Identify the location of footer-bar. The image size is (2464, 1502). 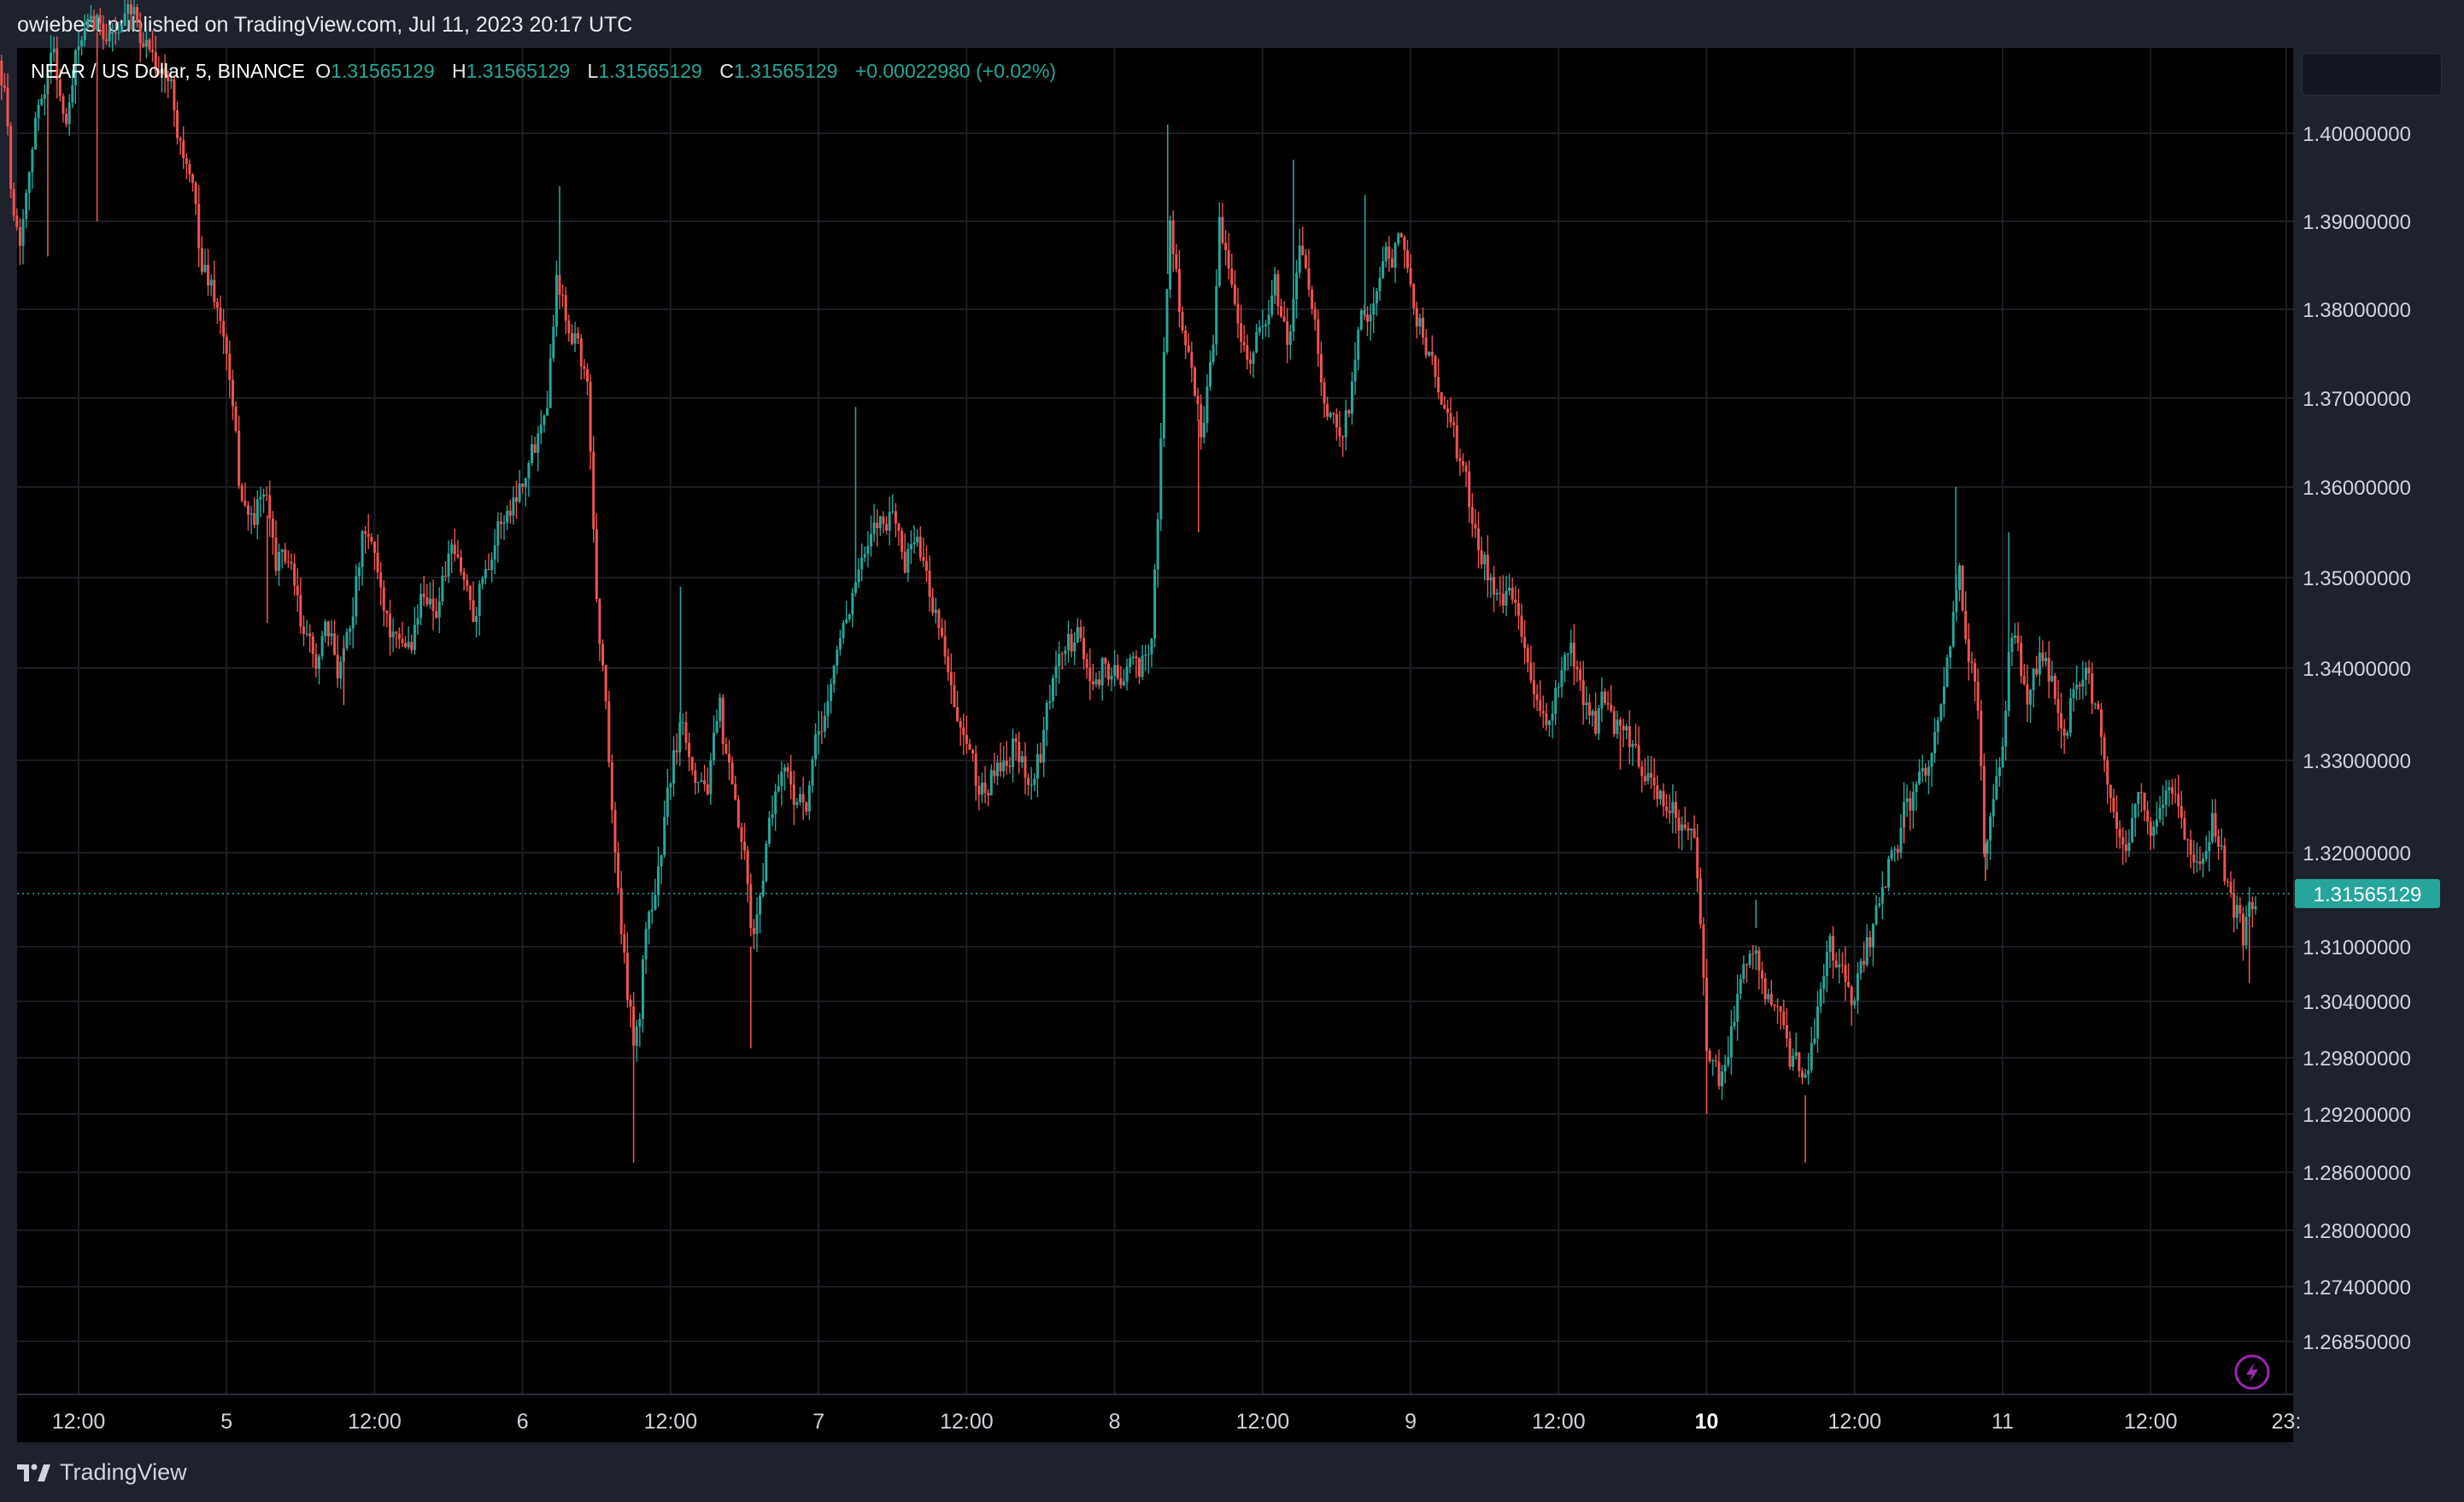
(1232, 1472).